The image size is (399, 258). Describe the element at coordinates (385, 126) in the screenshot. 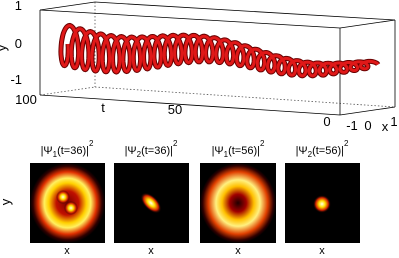

I see `x-label: x` at that location.